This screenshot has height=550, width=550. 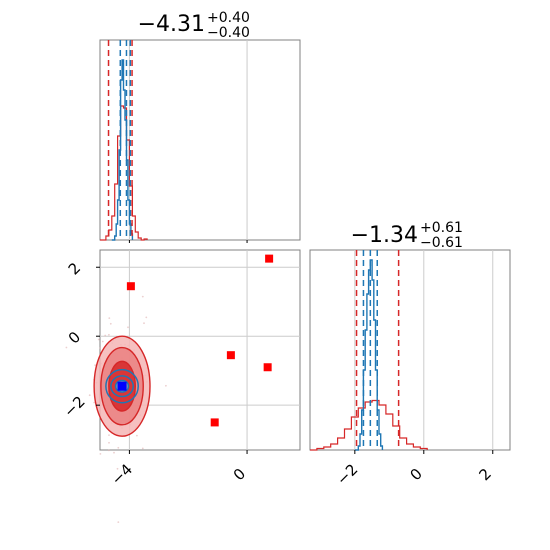 What do you see at coordinates (171, 24) in the screenshot?
I see `title-param1-main: −4.31` at bounding box center [171, 24].